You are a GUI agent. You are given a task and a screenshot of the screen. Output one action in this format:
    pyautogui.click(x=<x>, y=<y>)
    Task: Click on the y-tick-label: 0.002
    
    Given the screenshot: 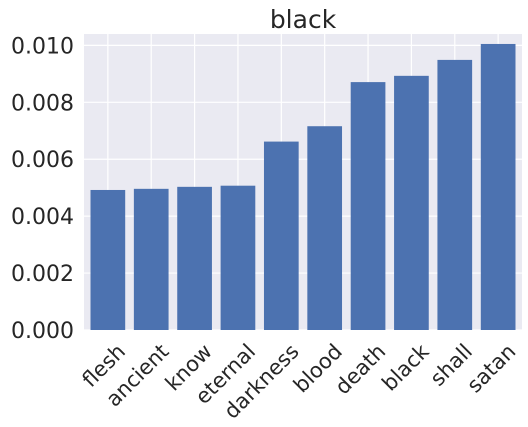 What is the action you would take?
    pyautogui.click(x=42, y=274)
    